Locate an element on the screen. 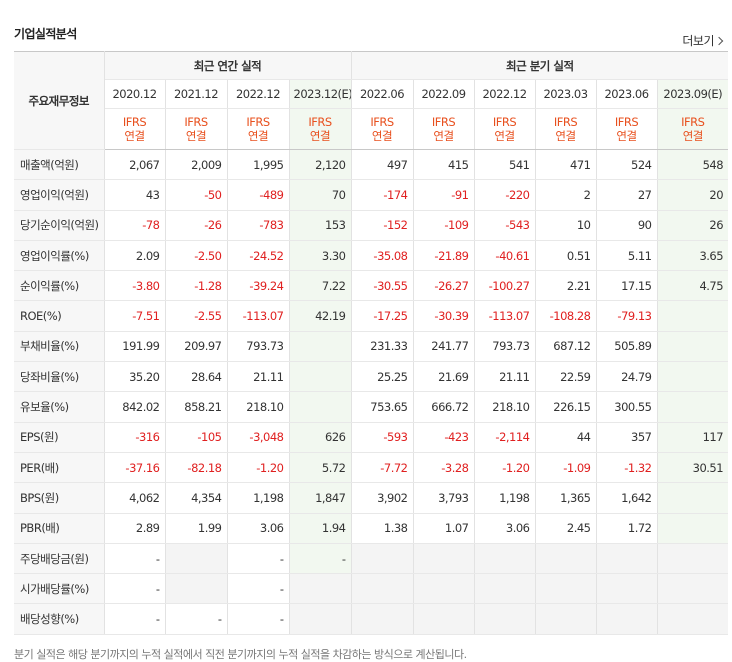 The image size is (732, 662). value-cell: 793.73 is located at coordinates (258, 346).